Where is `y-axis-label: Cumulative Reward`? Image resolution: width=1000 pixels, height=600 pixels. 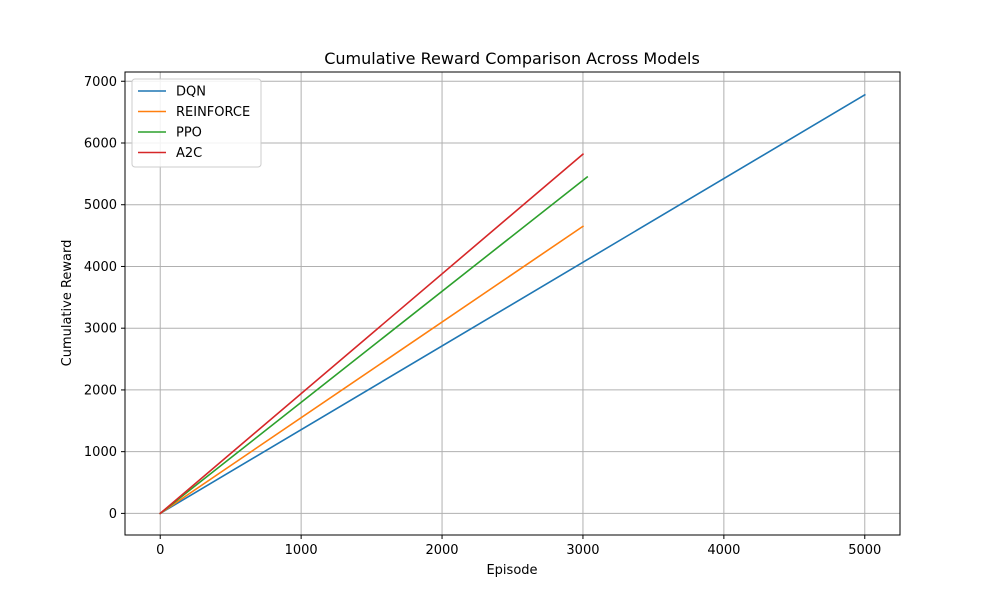 y-axis-label: Cumulative Reward is located at coordinates (67, 303).